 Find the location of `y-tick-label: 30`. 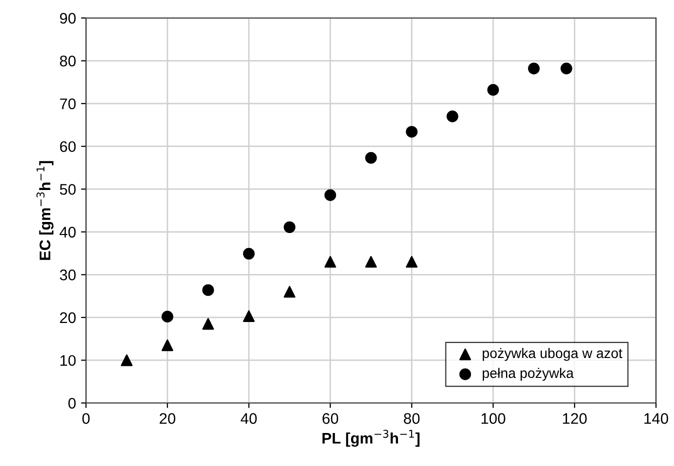

y-tick-label: 30 is located at coordinates (68, 275).